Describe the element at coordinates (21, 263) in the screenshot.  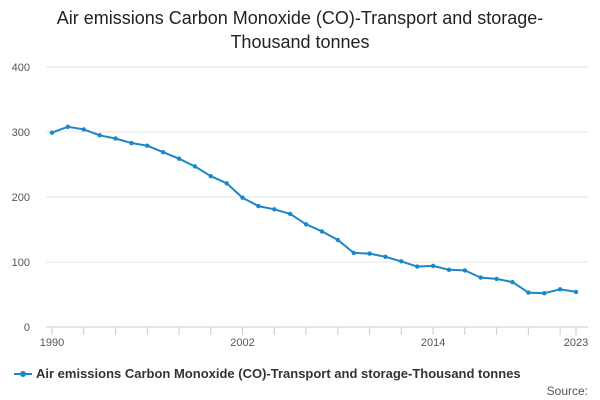
I see `y-tick-label: 100` at that location.